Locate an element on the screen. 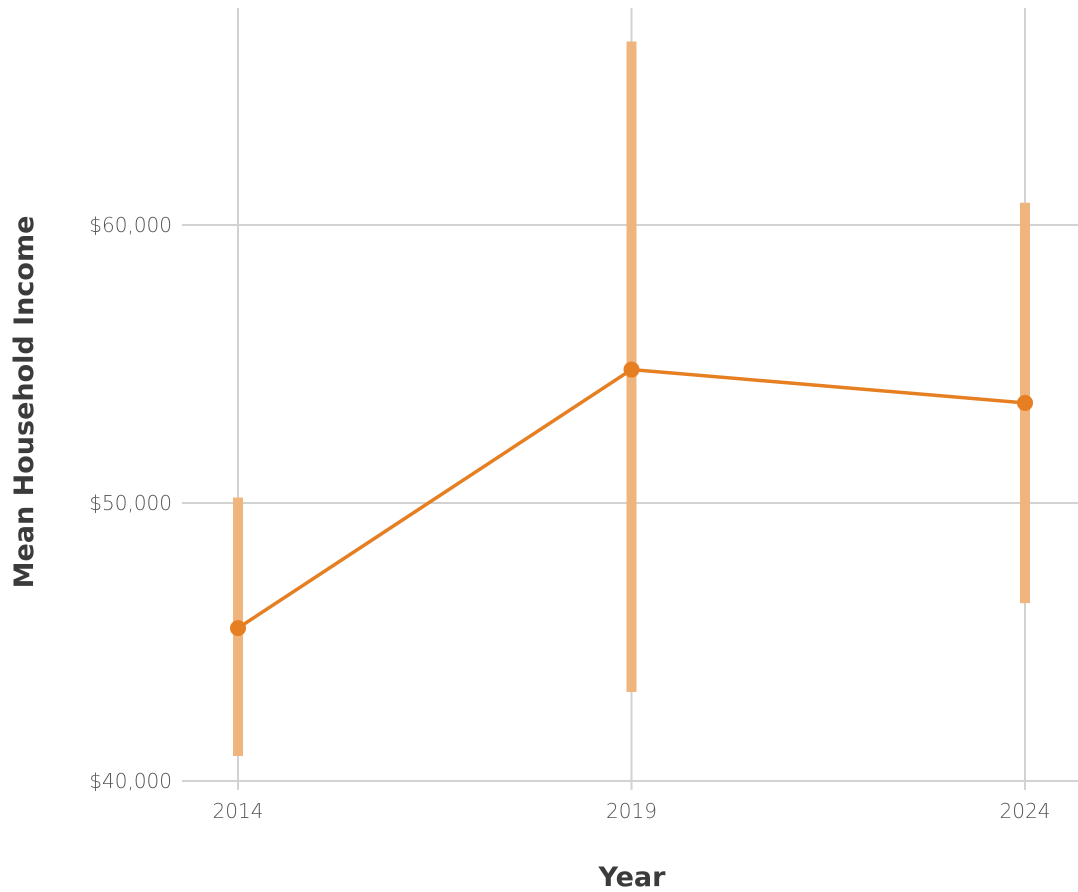 This screenshot has width=1078, height=892. y-tick-label: $50,000 is located at coordinates (130, 503).